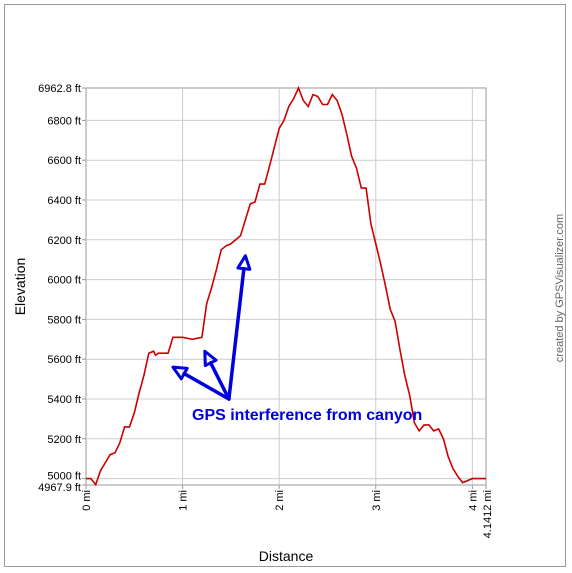 The width and height of the screenshot is (572, 573). What do you see at coordinates (59, 89) in the screenshot?
I see `y-tick-label: 6962.8 ft` at bounding box center [59, 89].